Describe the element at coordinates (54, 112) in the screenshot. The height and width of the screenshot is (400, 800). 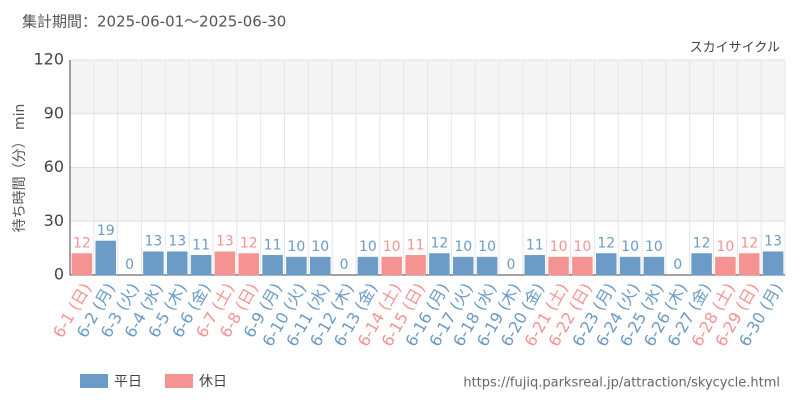
I see `y-tick-label: 90` at that location.